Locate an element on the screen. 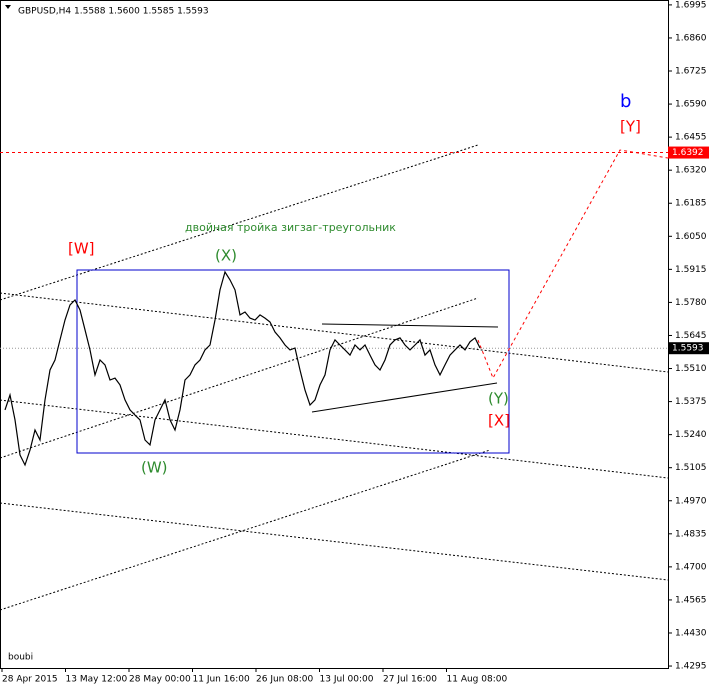 This screenshot has height=688, width=710. projection is located at coordinates (573, 264).